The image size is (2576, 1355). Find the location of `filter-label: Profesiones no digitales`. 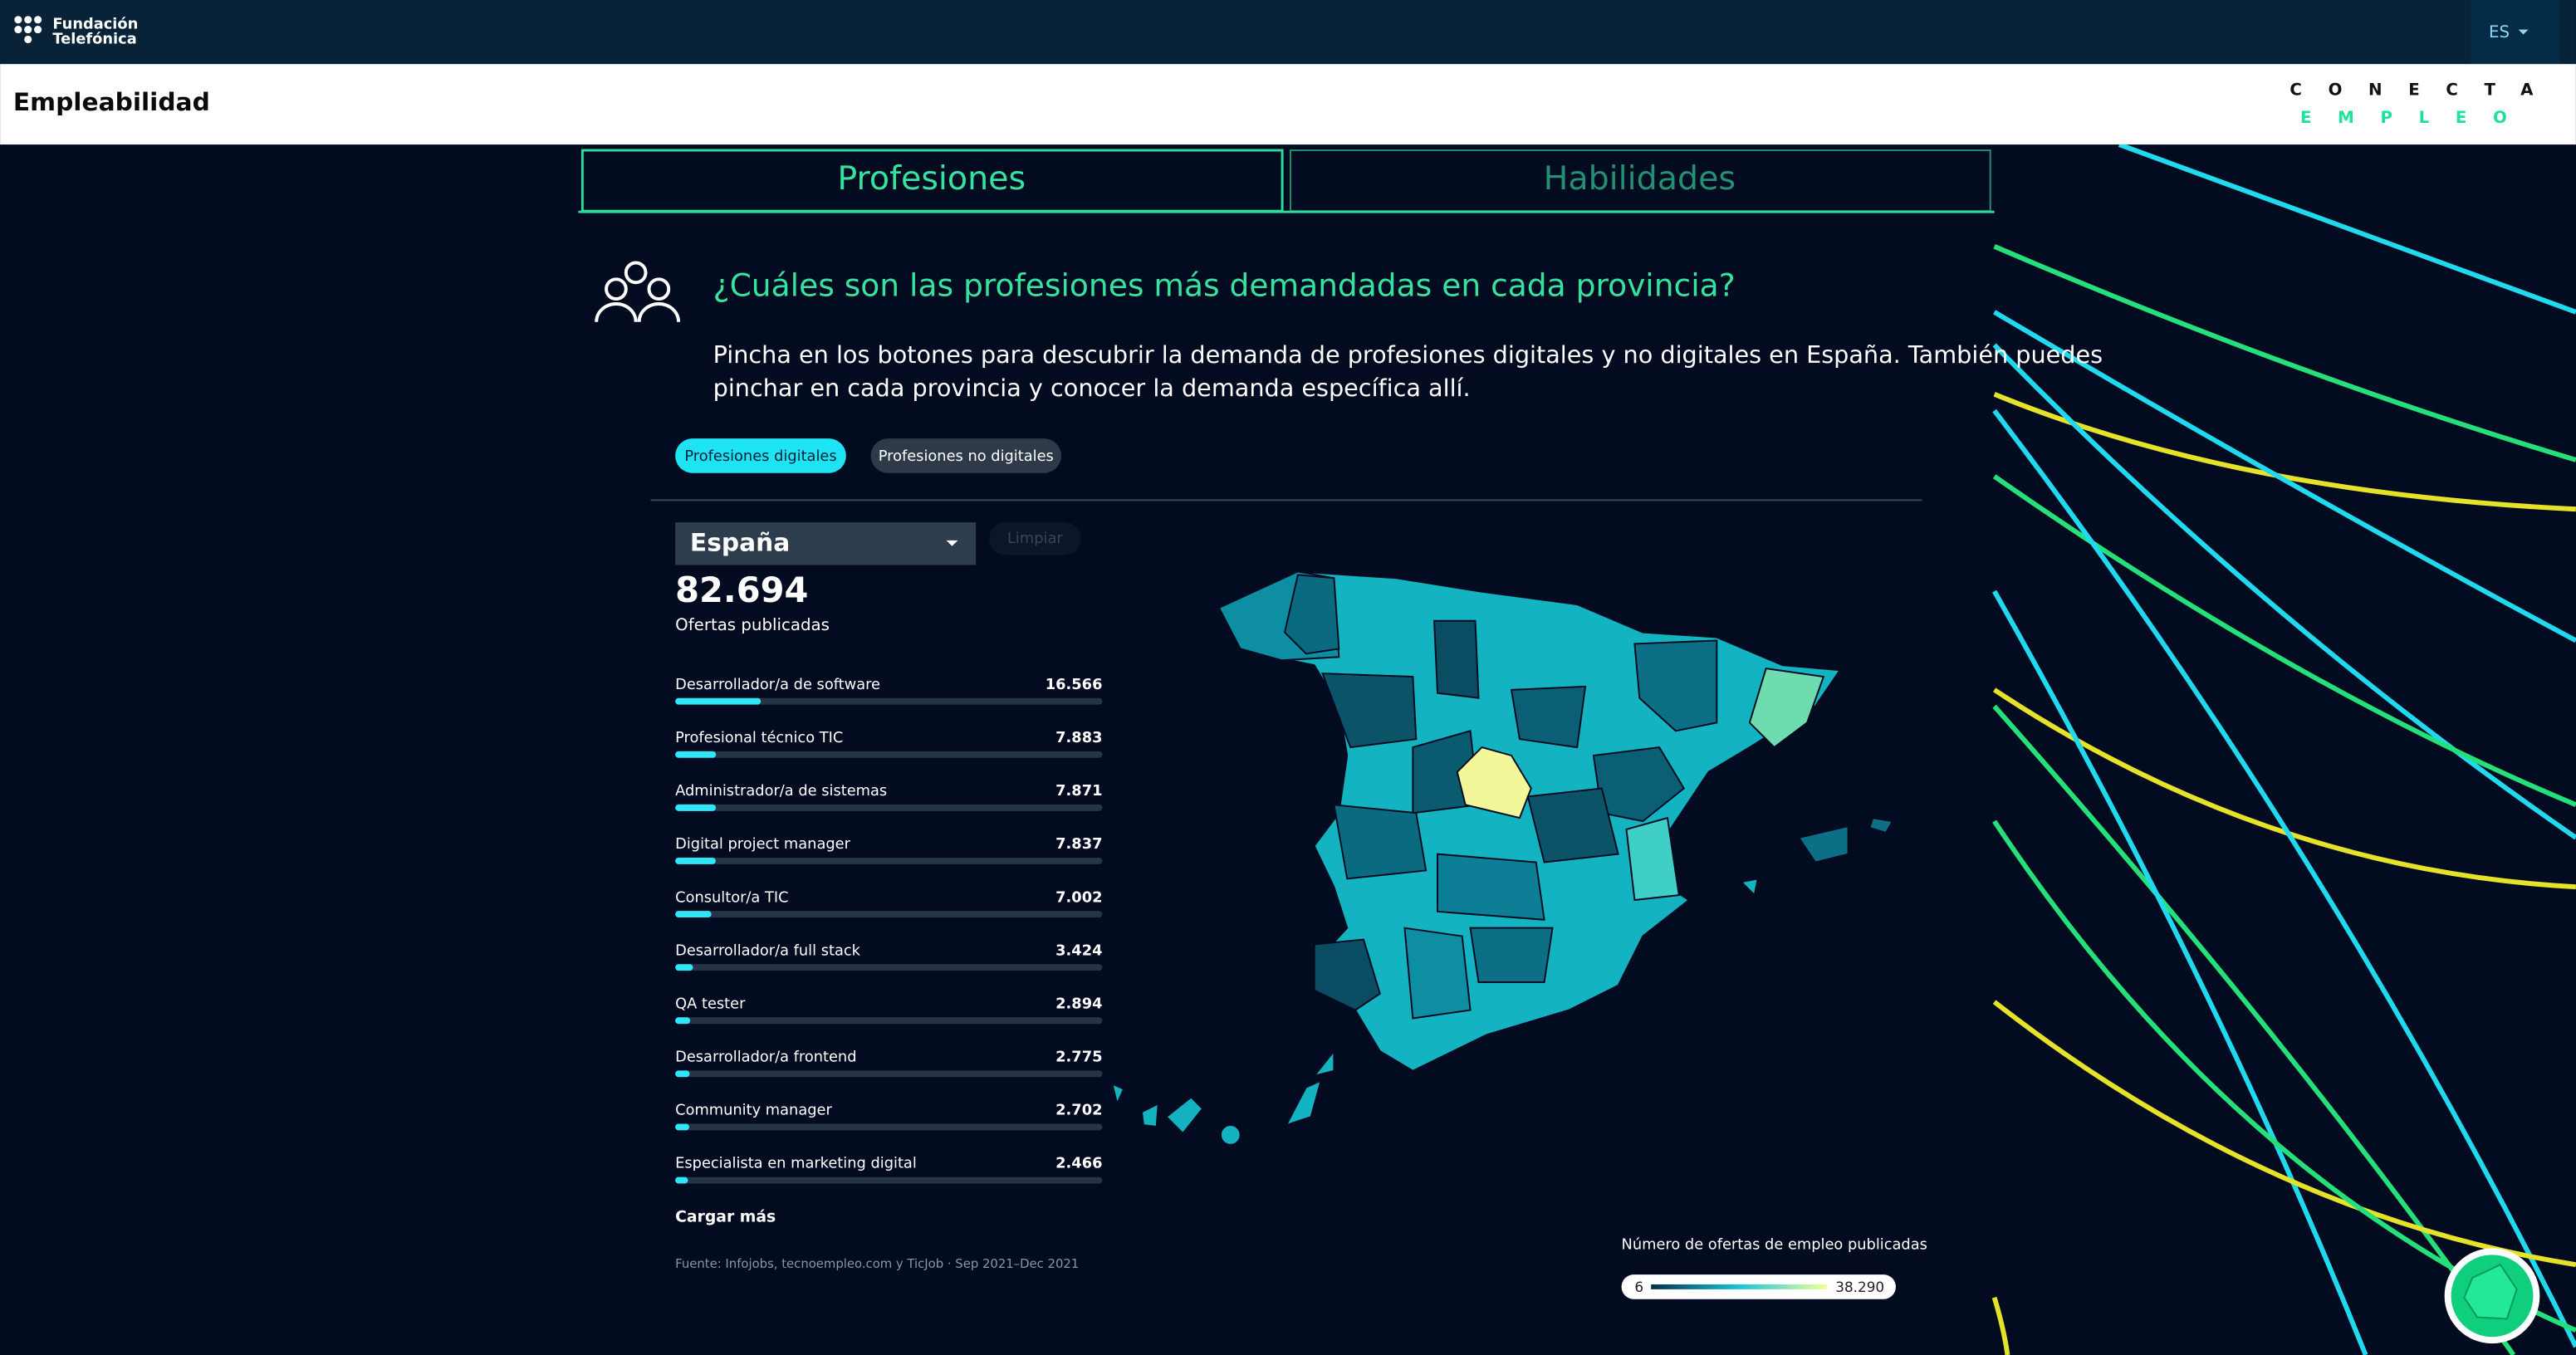

filter-label: Profesiones no digitales is located at coordinates (967, 456).